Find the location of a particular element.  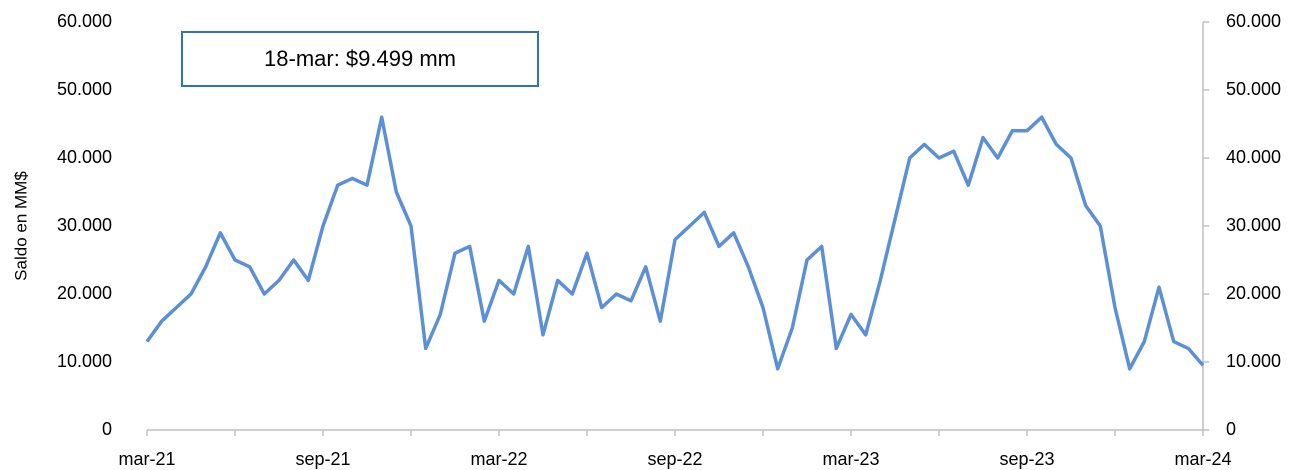

y2-tick-label: 30.000 is located at coordinates (1253, 225).